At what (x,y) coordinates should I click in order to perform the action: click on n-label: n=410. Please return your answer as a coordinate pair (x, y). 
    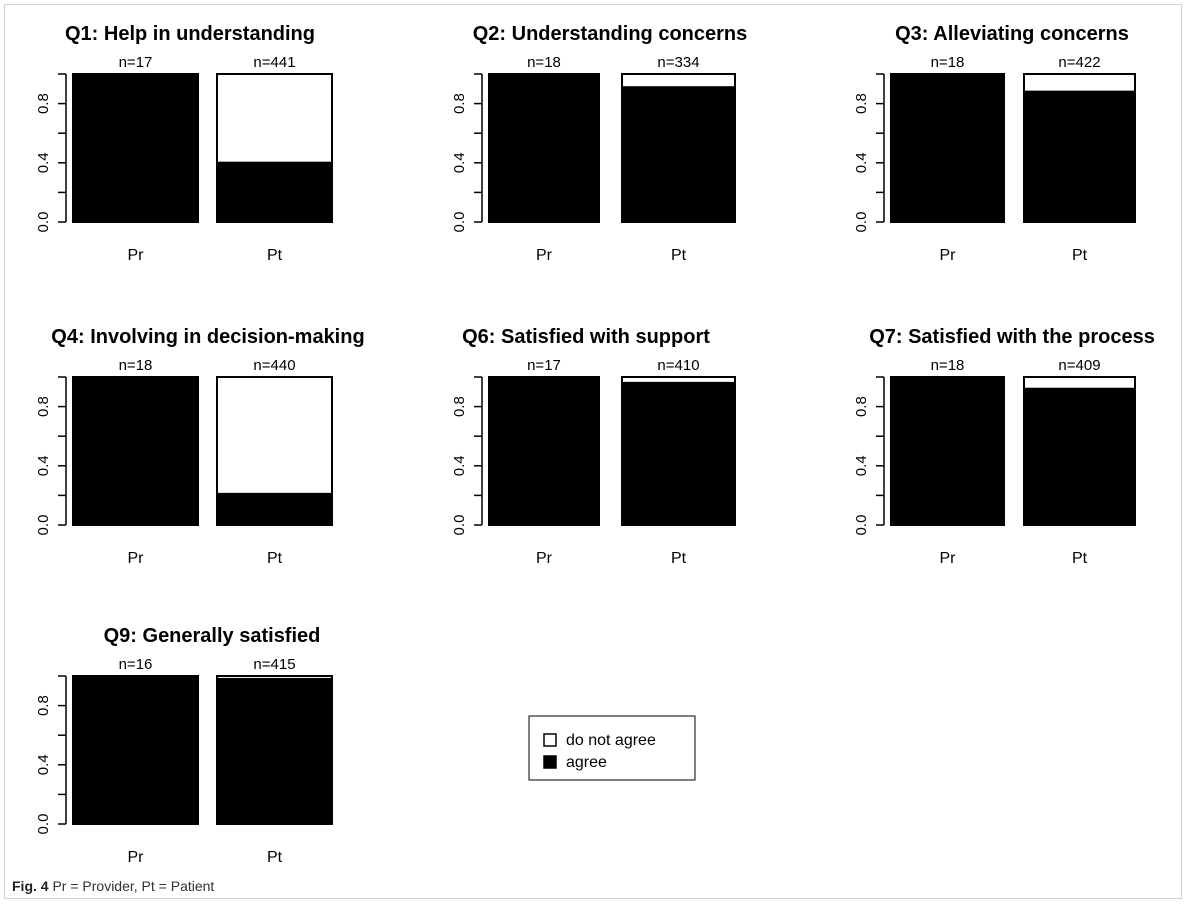
    Looking at the image, I should click on (678, 365).